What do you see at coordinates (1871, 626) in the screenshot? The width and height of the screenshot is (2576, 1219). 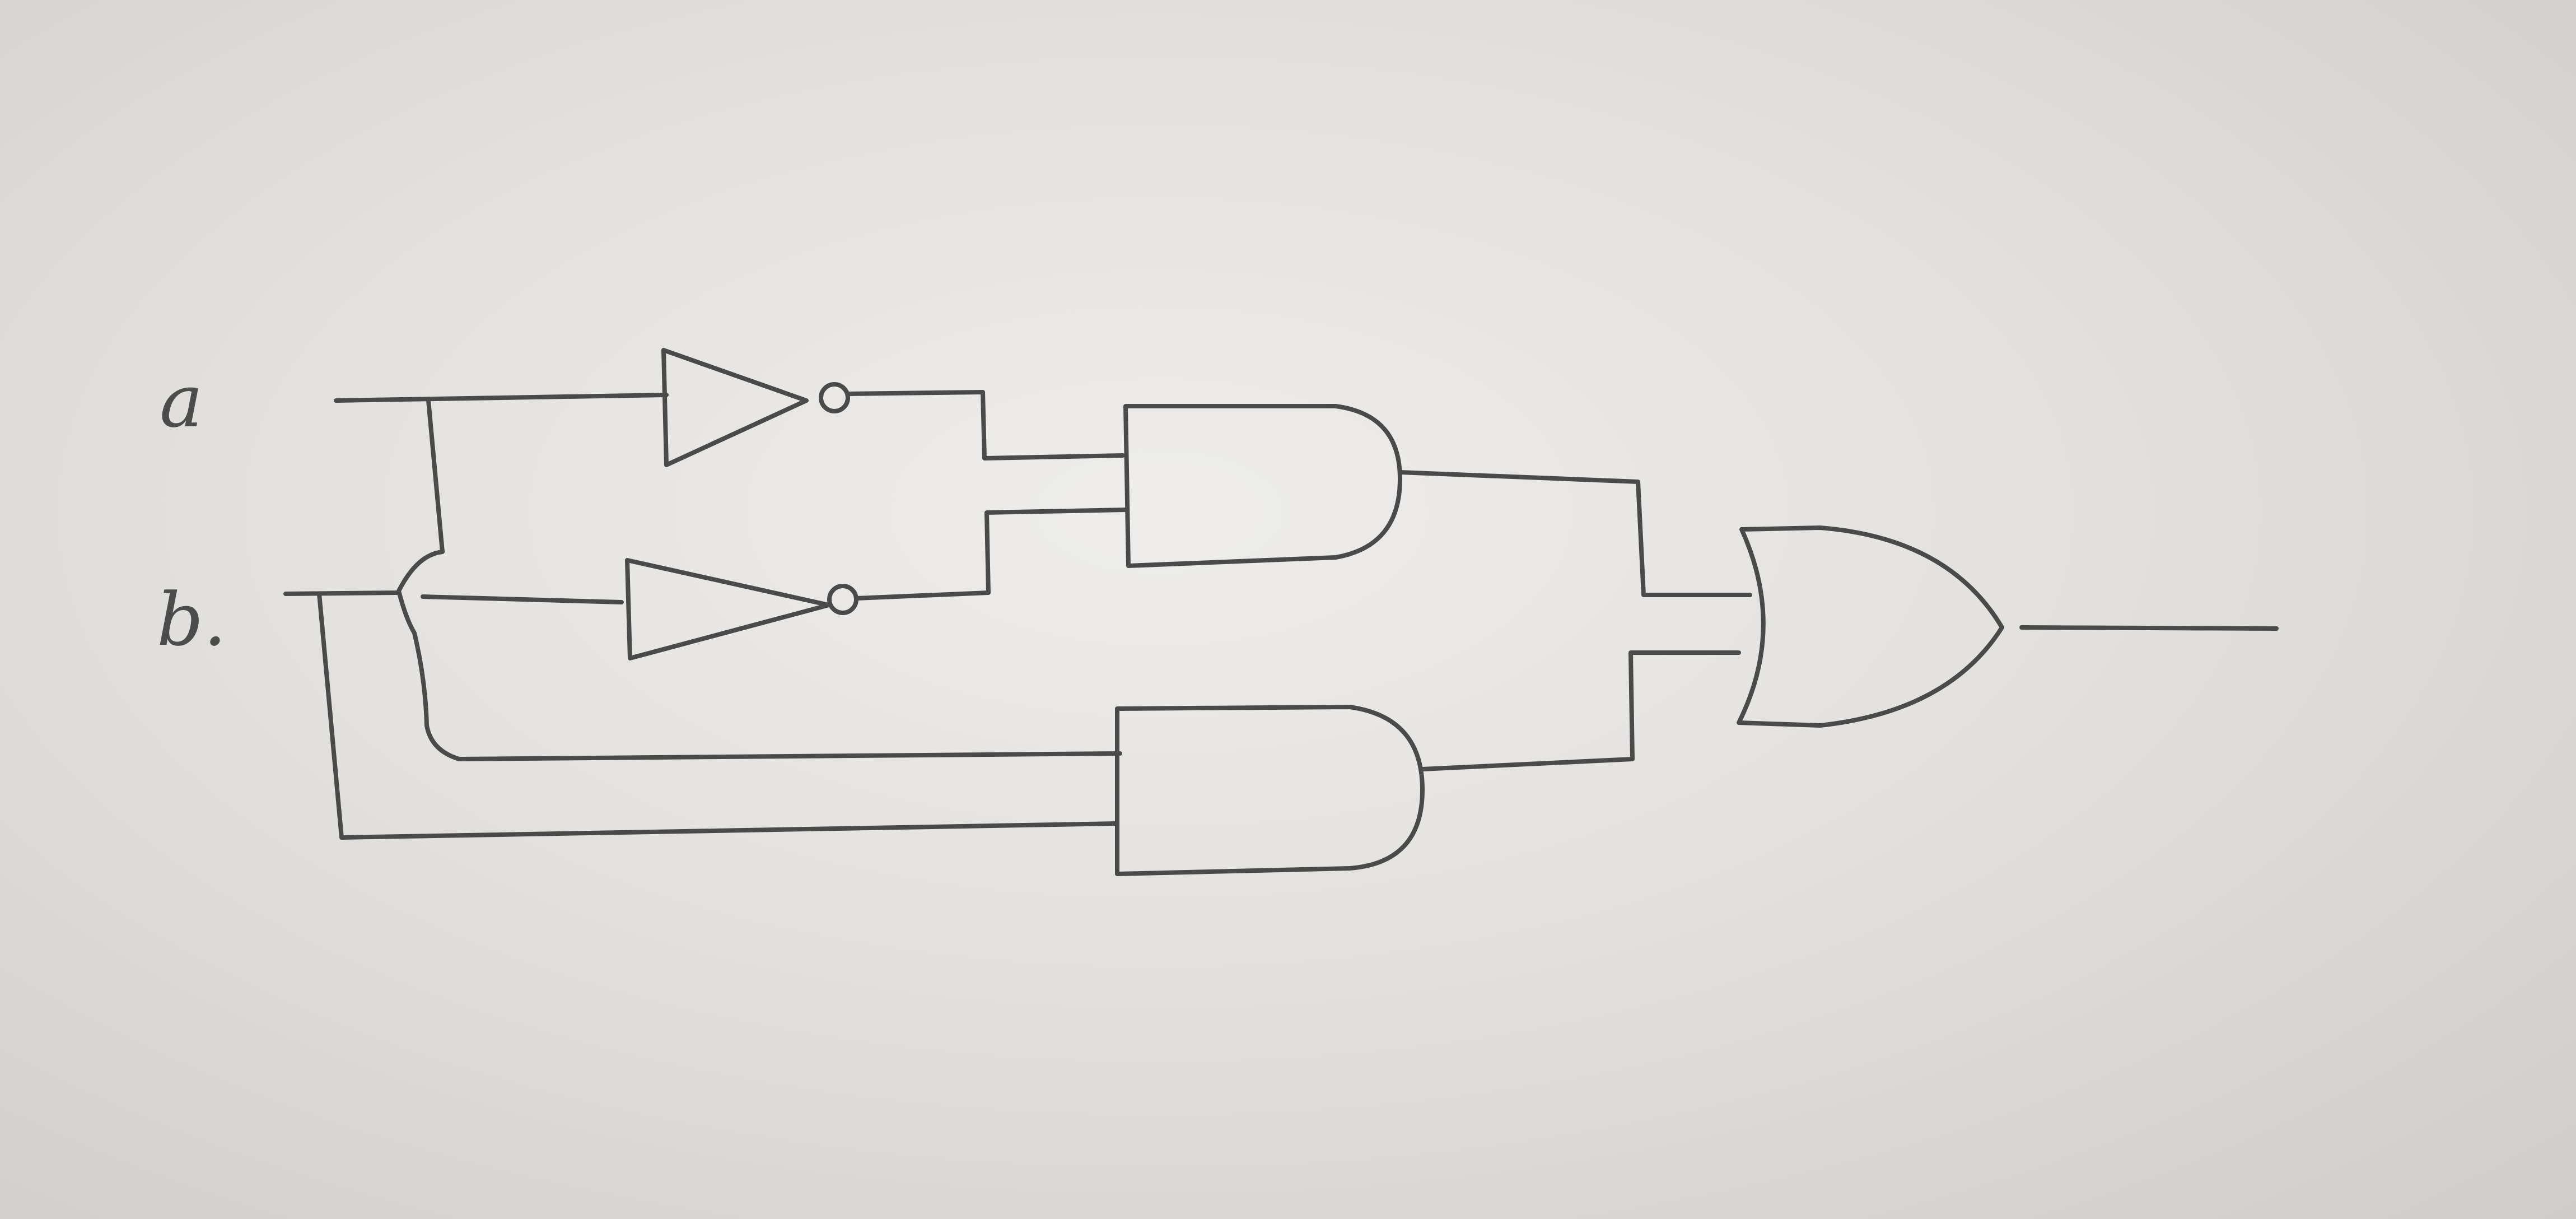 I see `or-gate` at bounding box center [1871, 626].